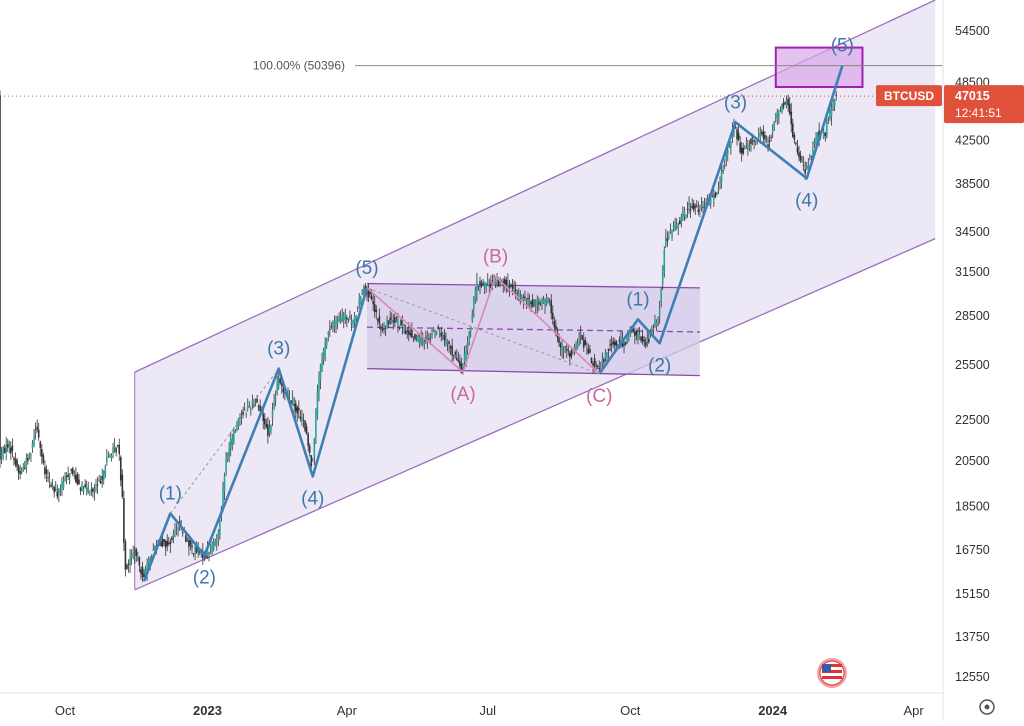 This screenshot has height=726, width=1024. I want to click on wave-label: (A), so click(462, 394).